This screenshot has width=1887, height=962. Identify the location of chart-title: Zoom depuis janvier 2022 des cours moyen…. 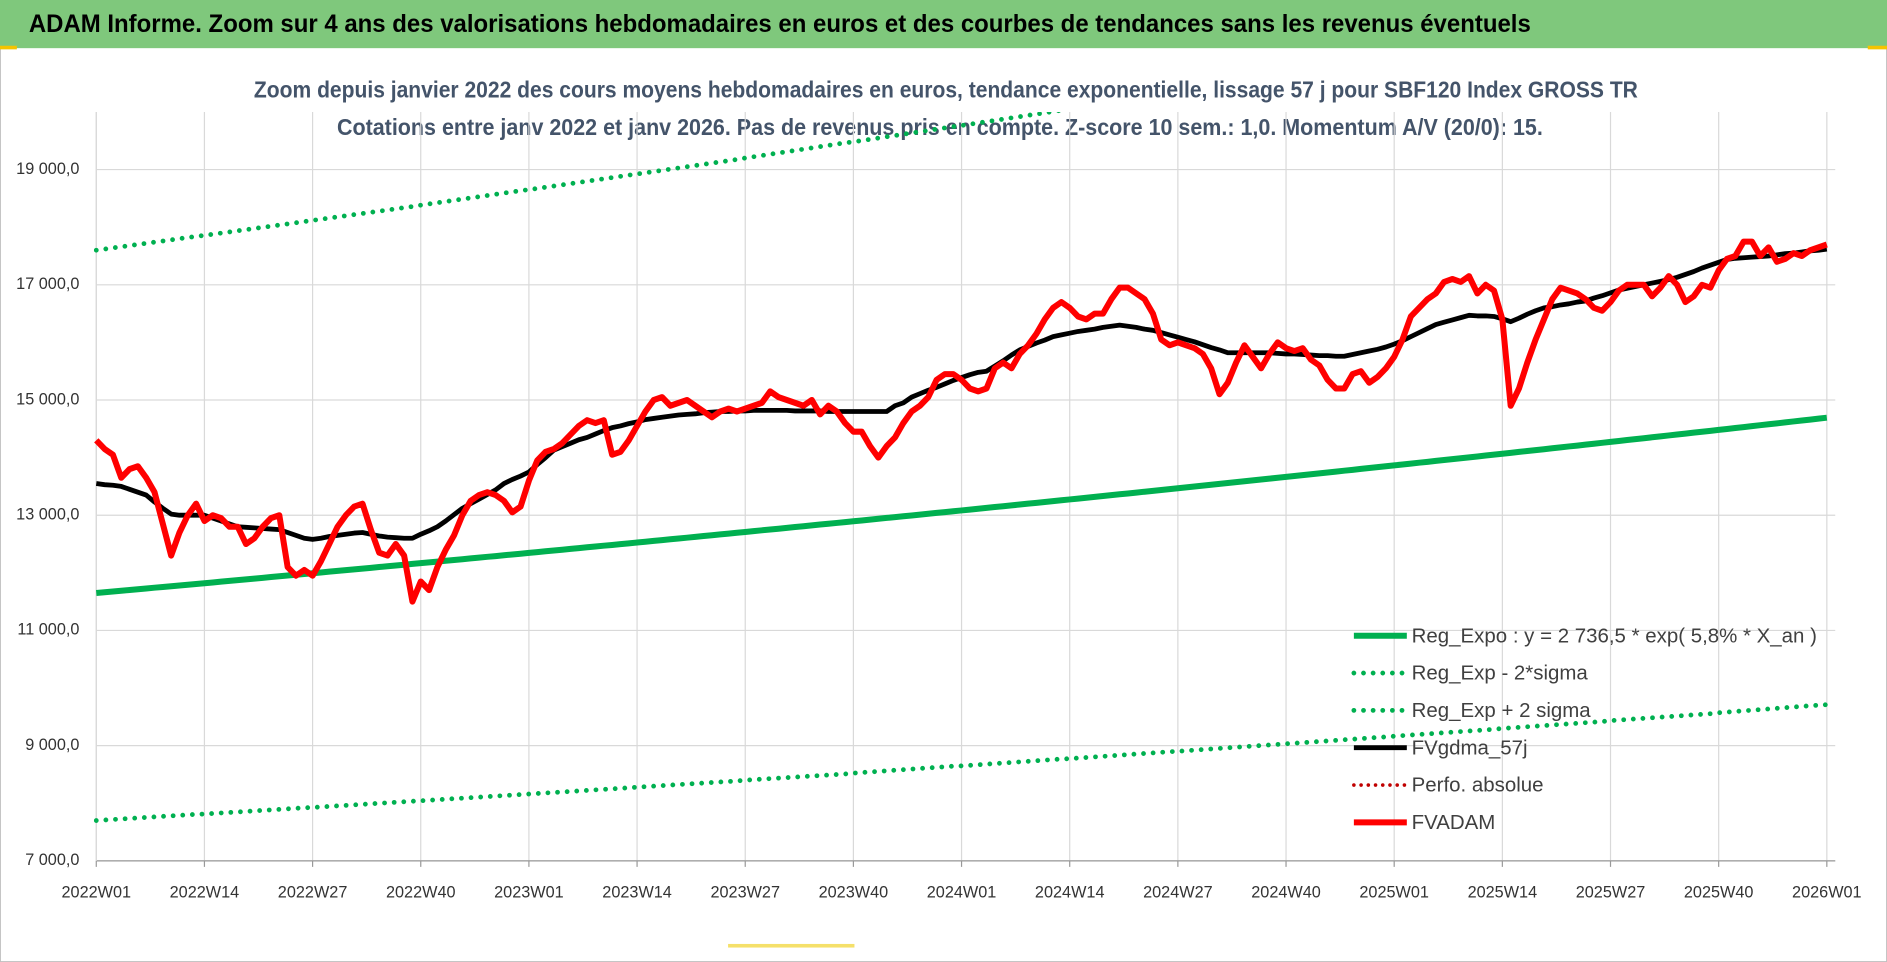
(946, 90).